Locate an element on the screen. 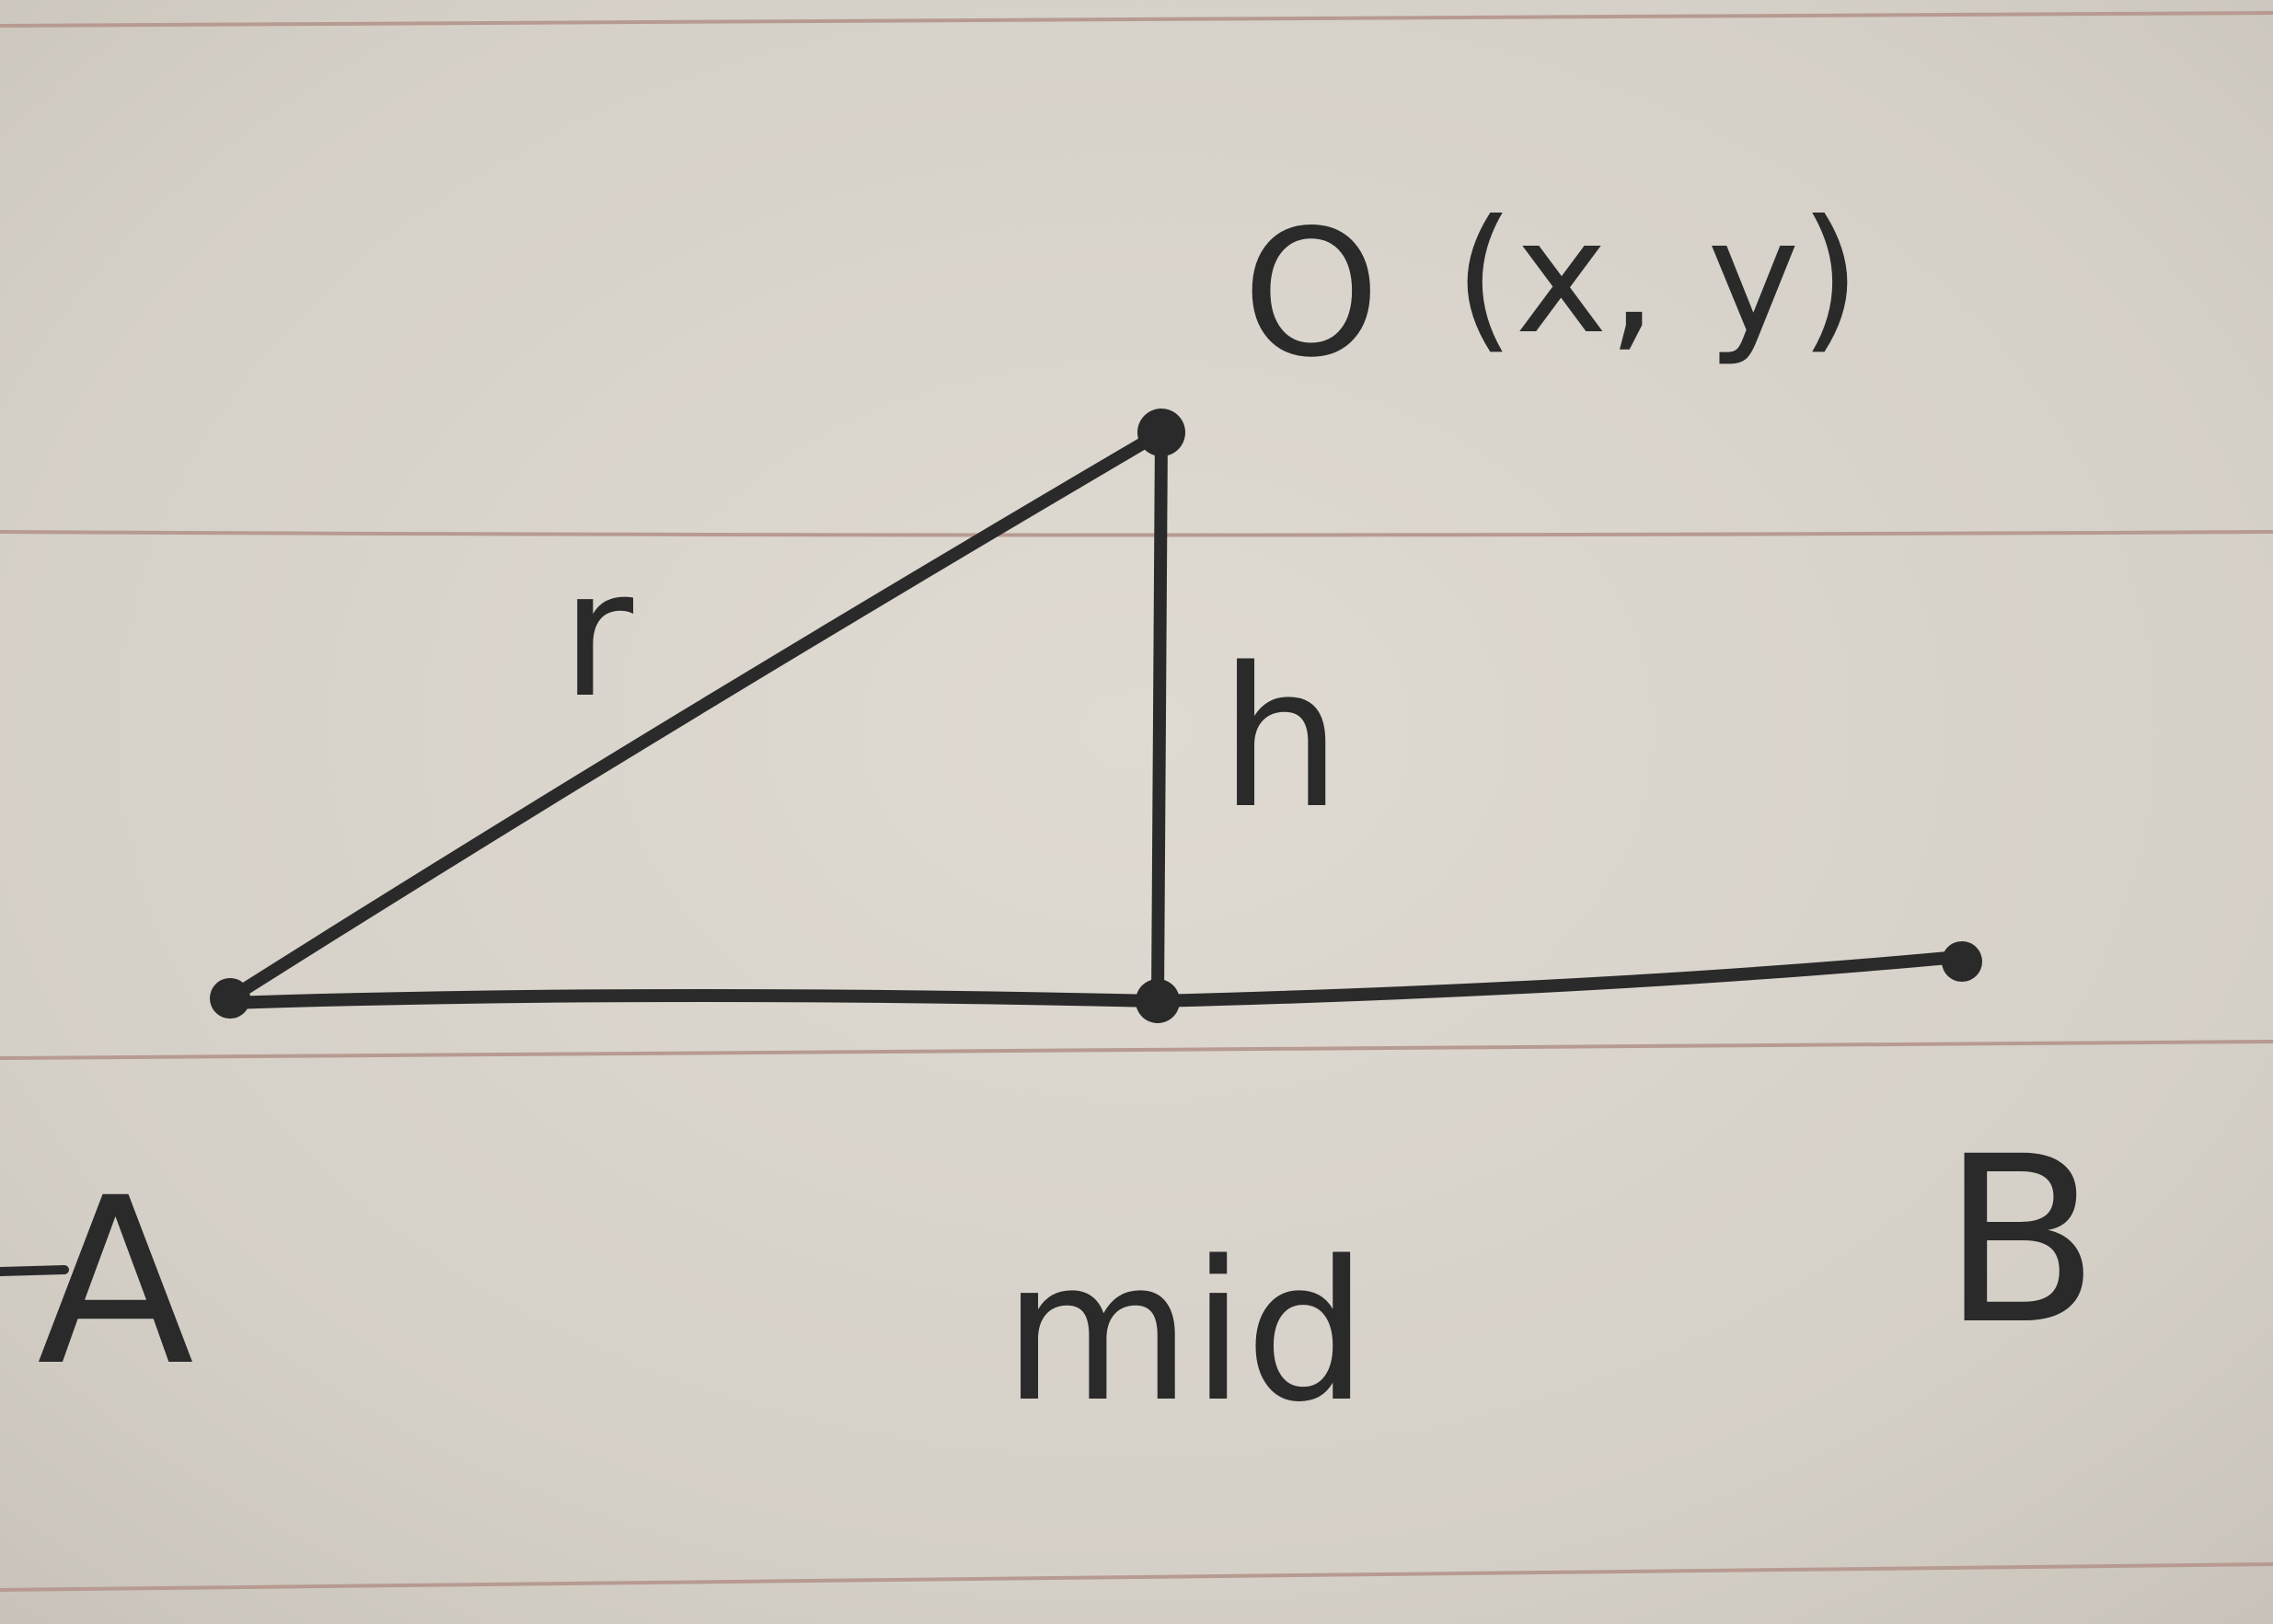  dot-b is located at coordinates (1962, 962).